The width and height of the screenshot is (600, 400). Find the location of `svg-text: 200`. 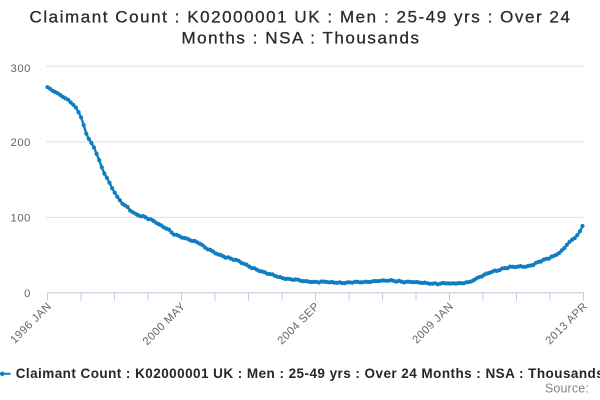

svg-text: 200 is located at coordinates (21, 143).